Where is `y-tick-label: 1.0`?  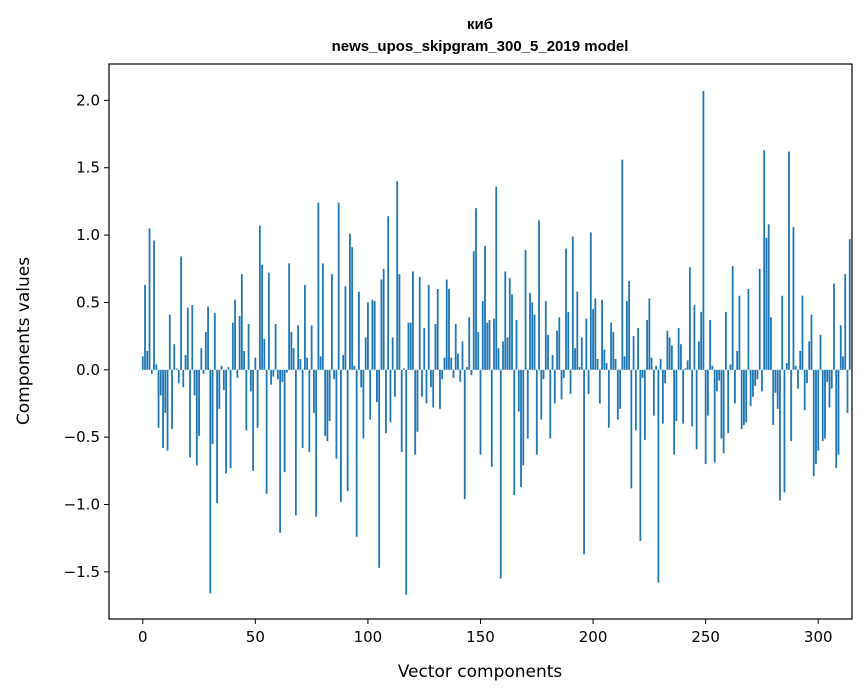 y-tick-label: 1.0 is located at coordinates (88, 235).